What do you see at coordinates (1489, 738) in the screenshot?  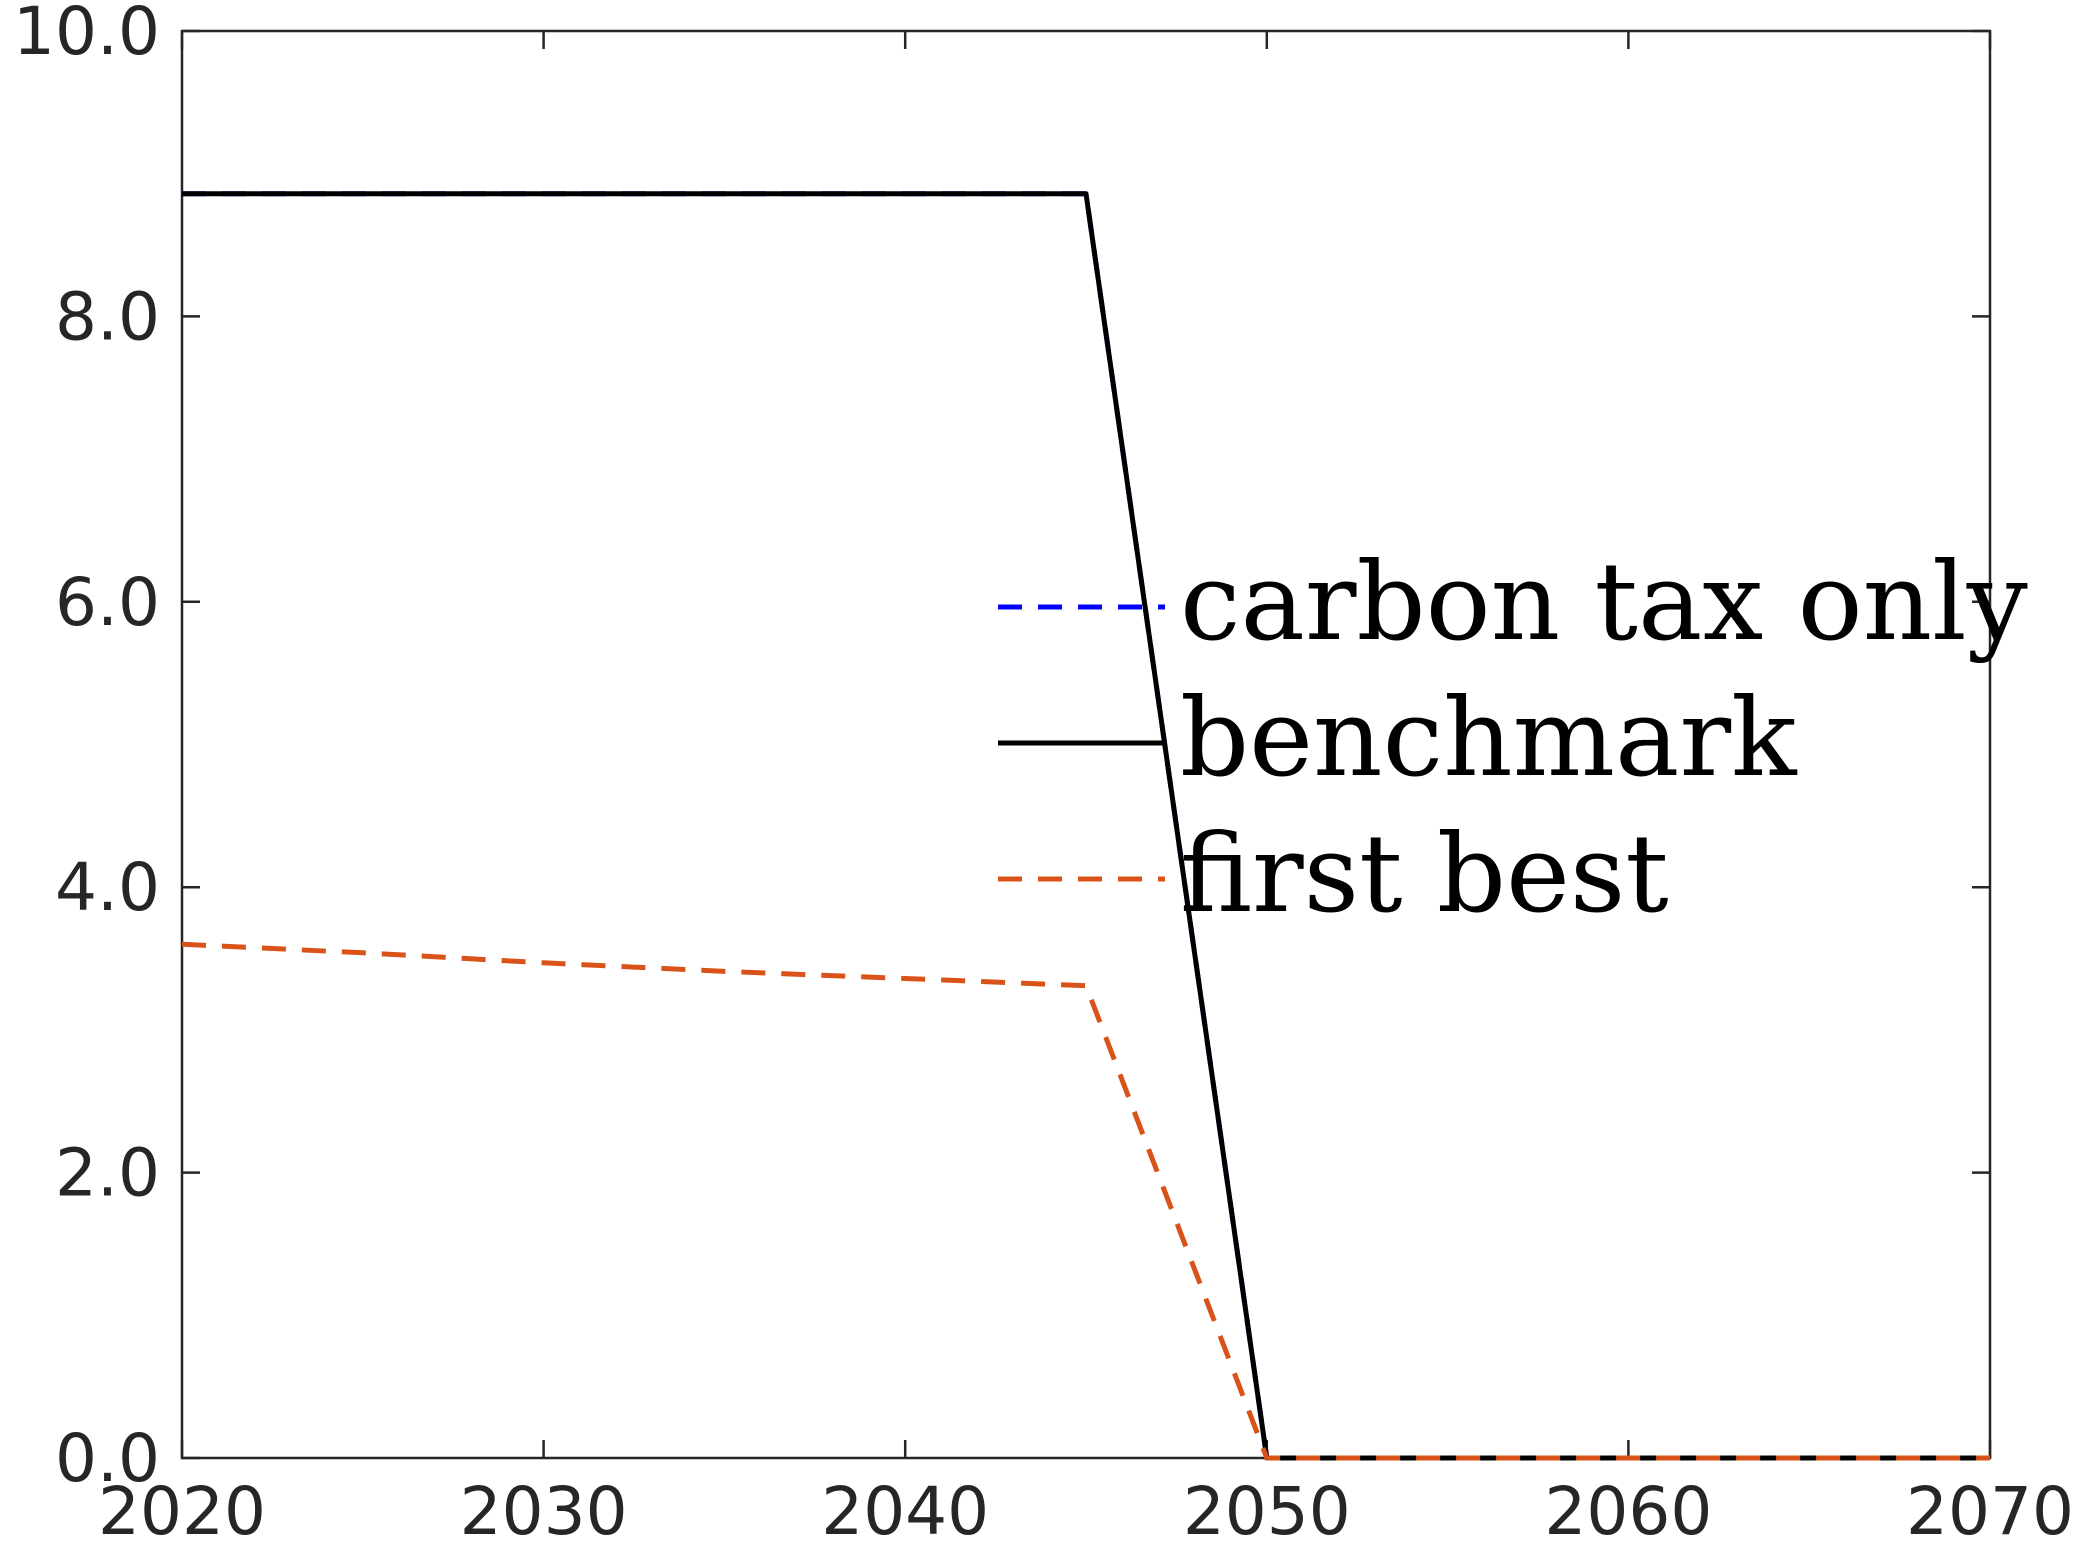 I see `legend-label-benchmark: benchmark` at bounding box center [1489, 738].